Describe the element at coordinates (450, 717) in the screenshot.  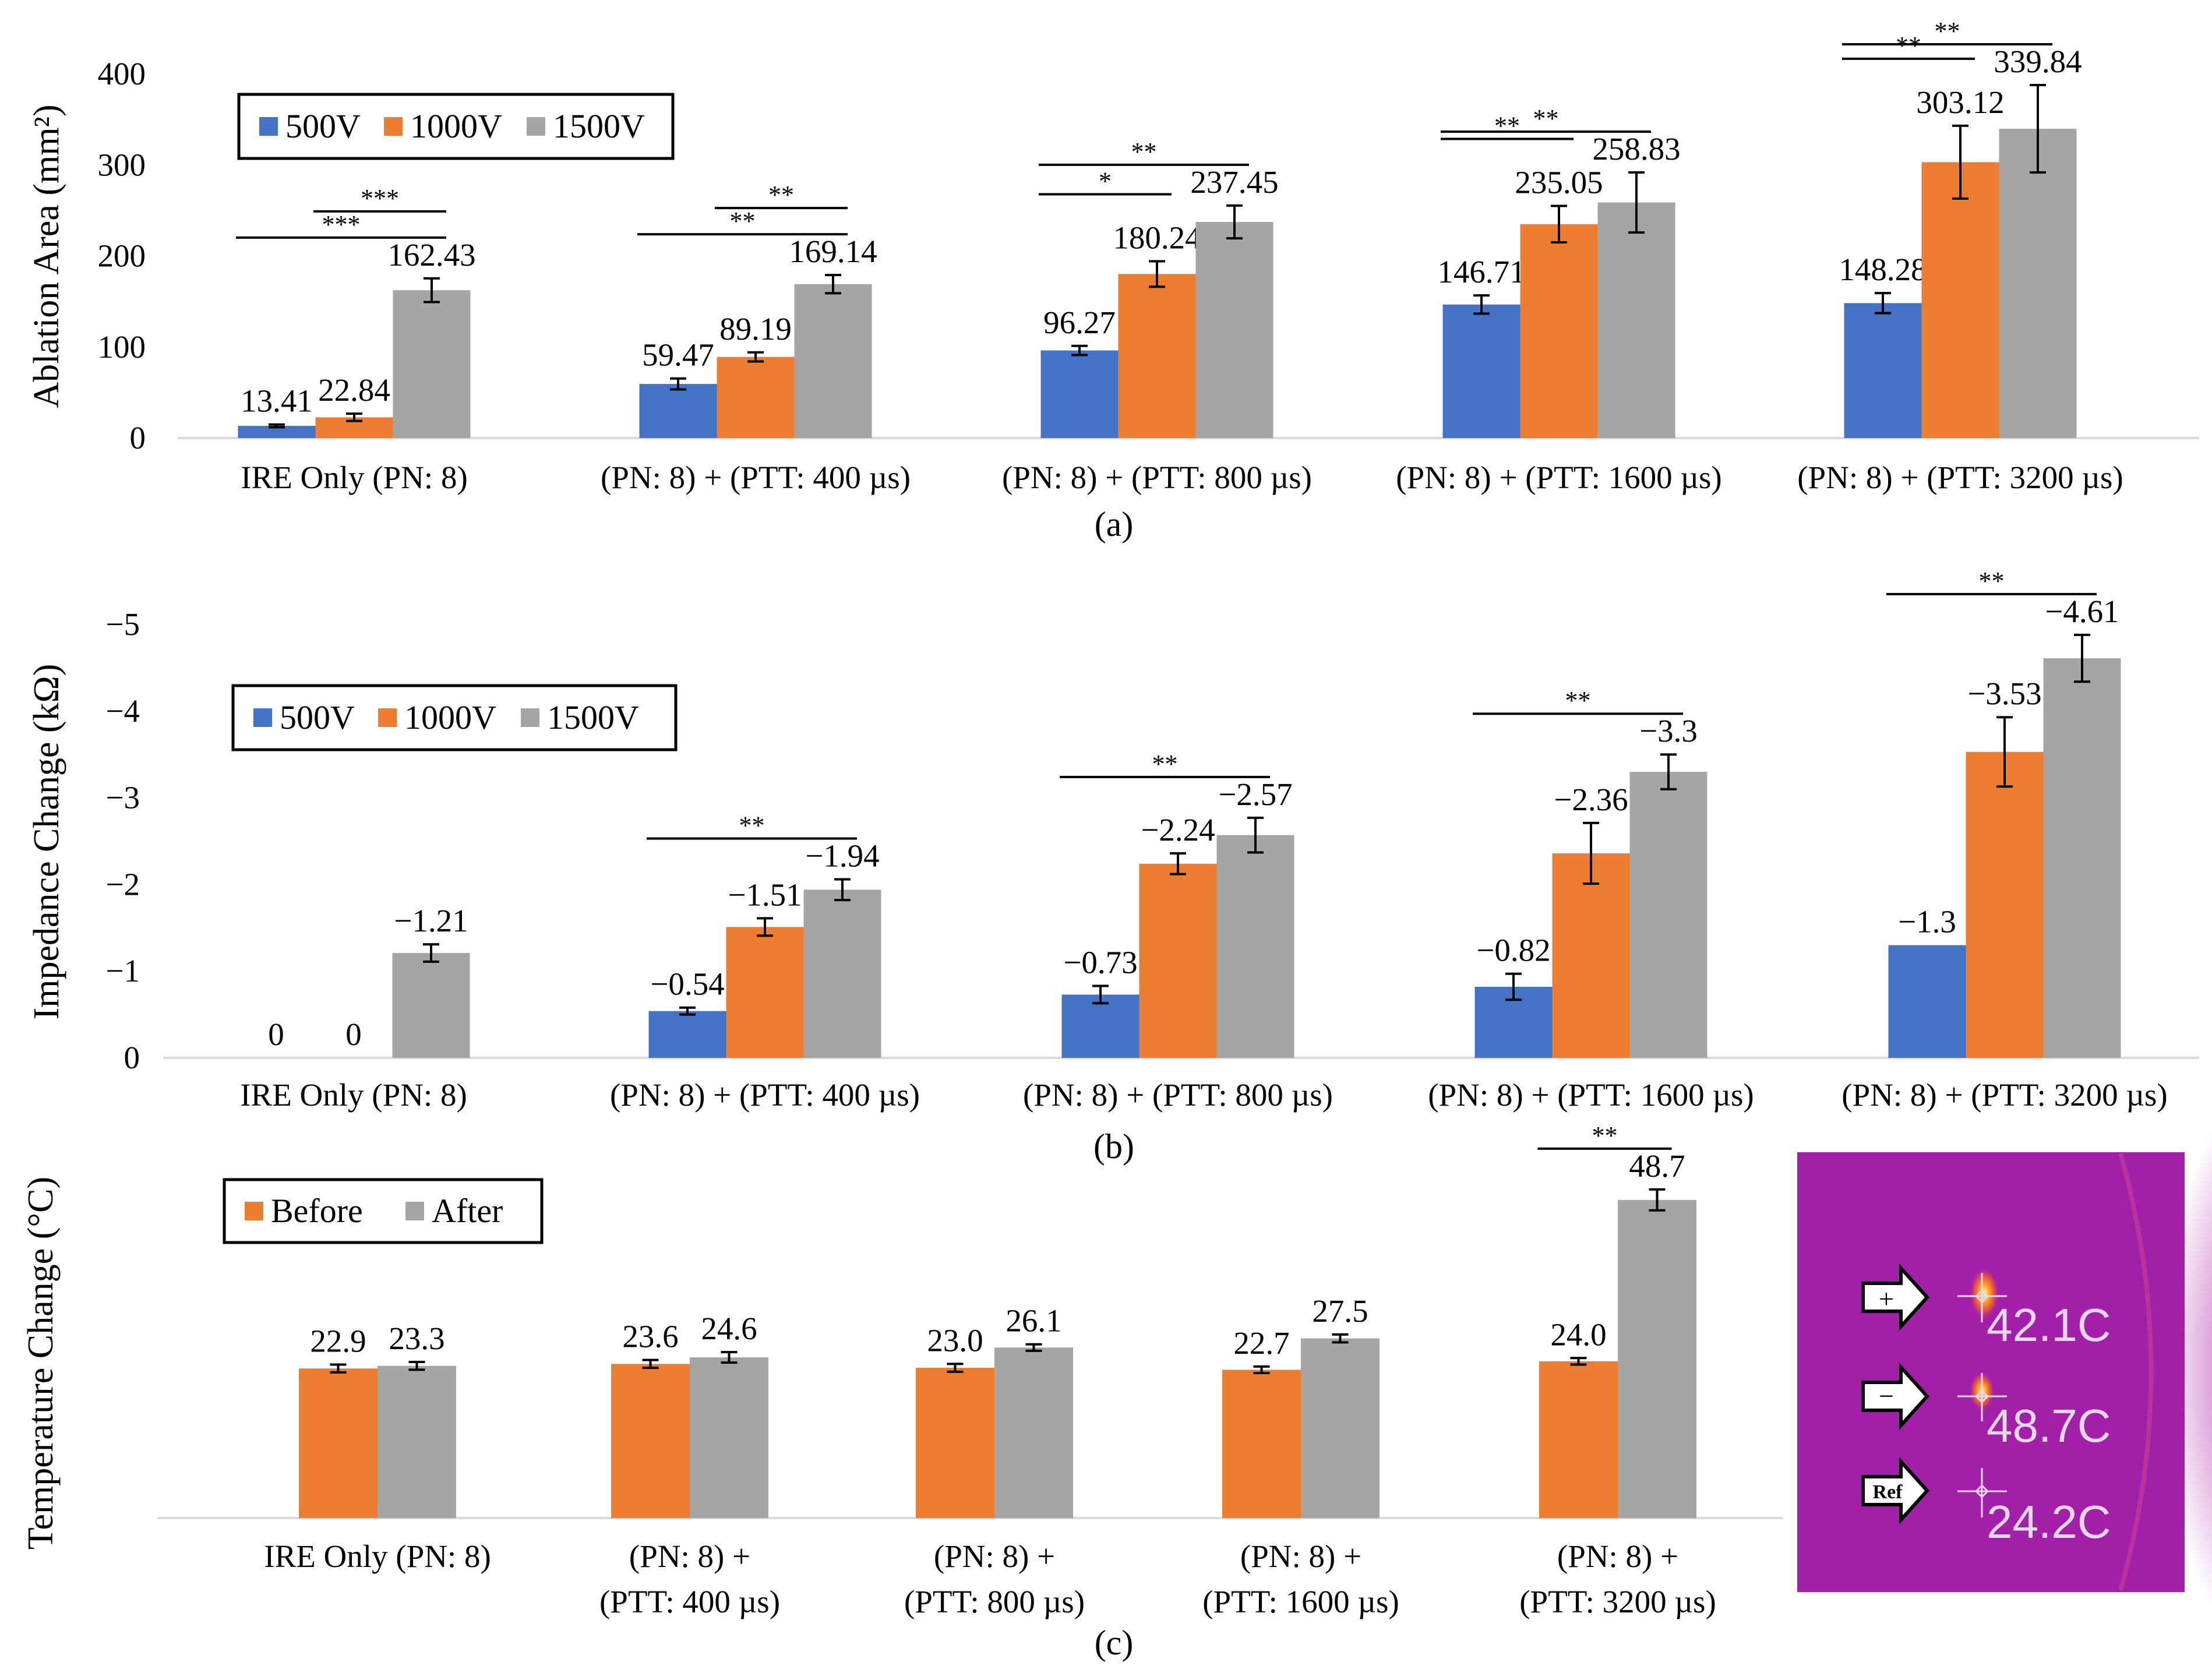
I see `legend-label: 1000V` at that location.